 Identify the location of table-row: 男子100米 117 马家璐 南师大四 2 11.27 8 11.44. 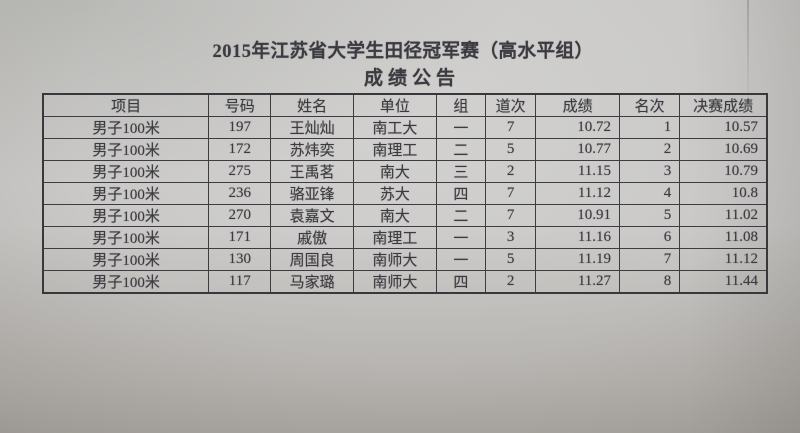
(405, 282).